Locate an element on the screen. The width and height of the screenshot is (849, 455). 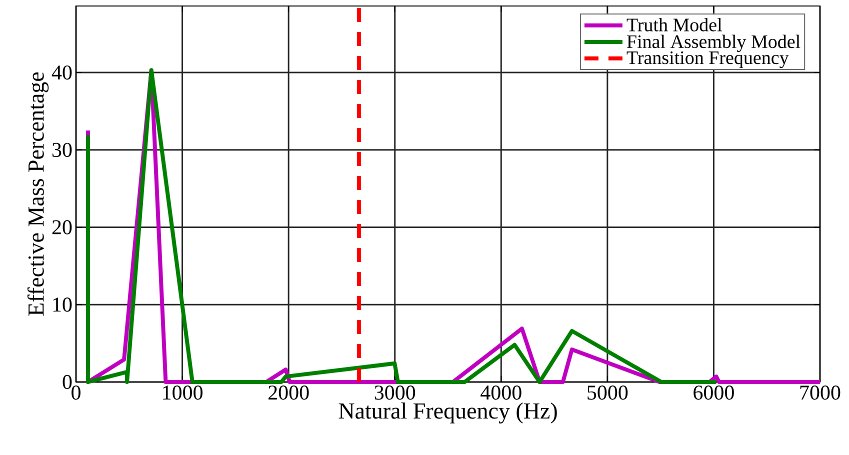
legend-label: Final Assembly Model is located at coordinates (713, 43).